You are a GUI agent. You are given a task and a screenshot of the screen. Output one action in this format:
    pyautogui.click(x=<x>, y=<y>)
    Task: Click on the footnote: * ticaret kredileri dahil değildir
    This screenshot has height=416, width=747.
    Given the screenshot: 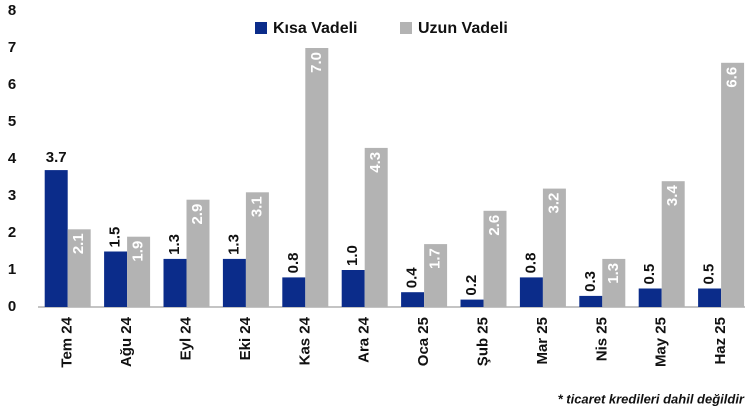 What is the action you would take?
    pyautogui.click(x=651, y=398)
    